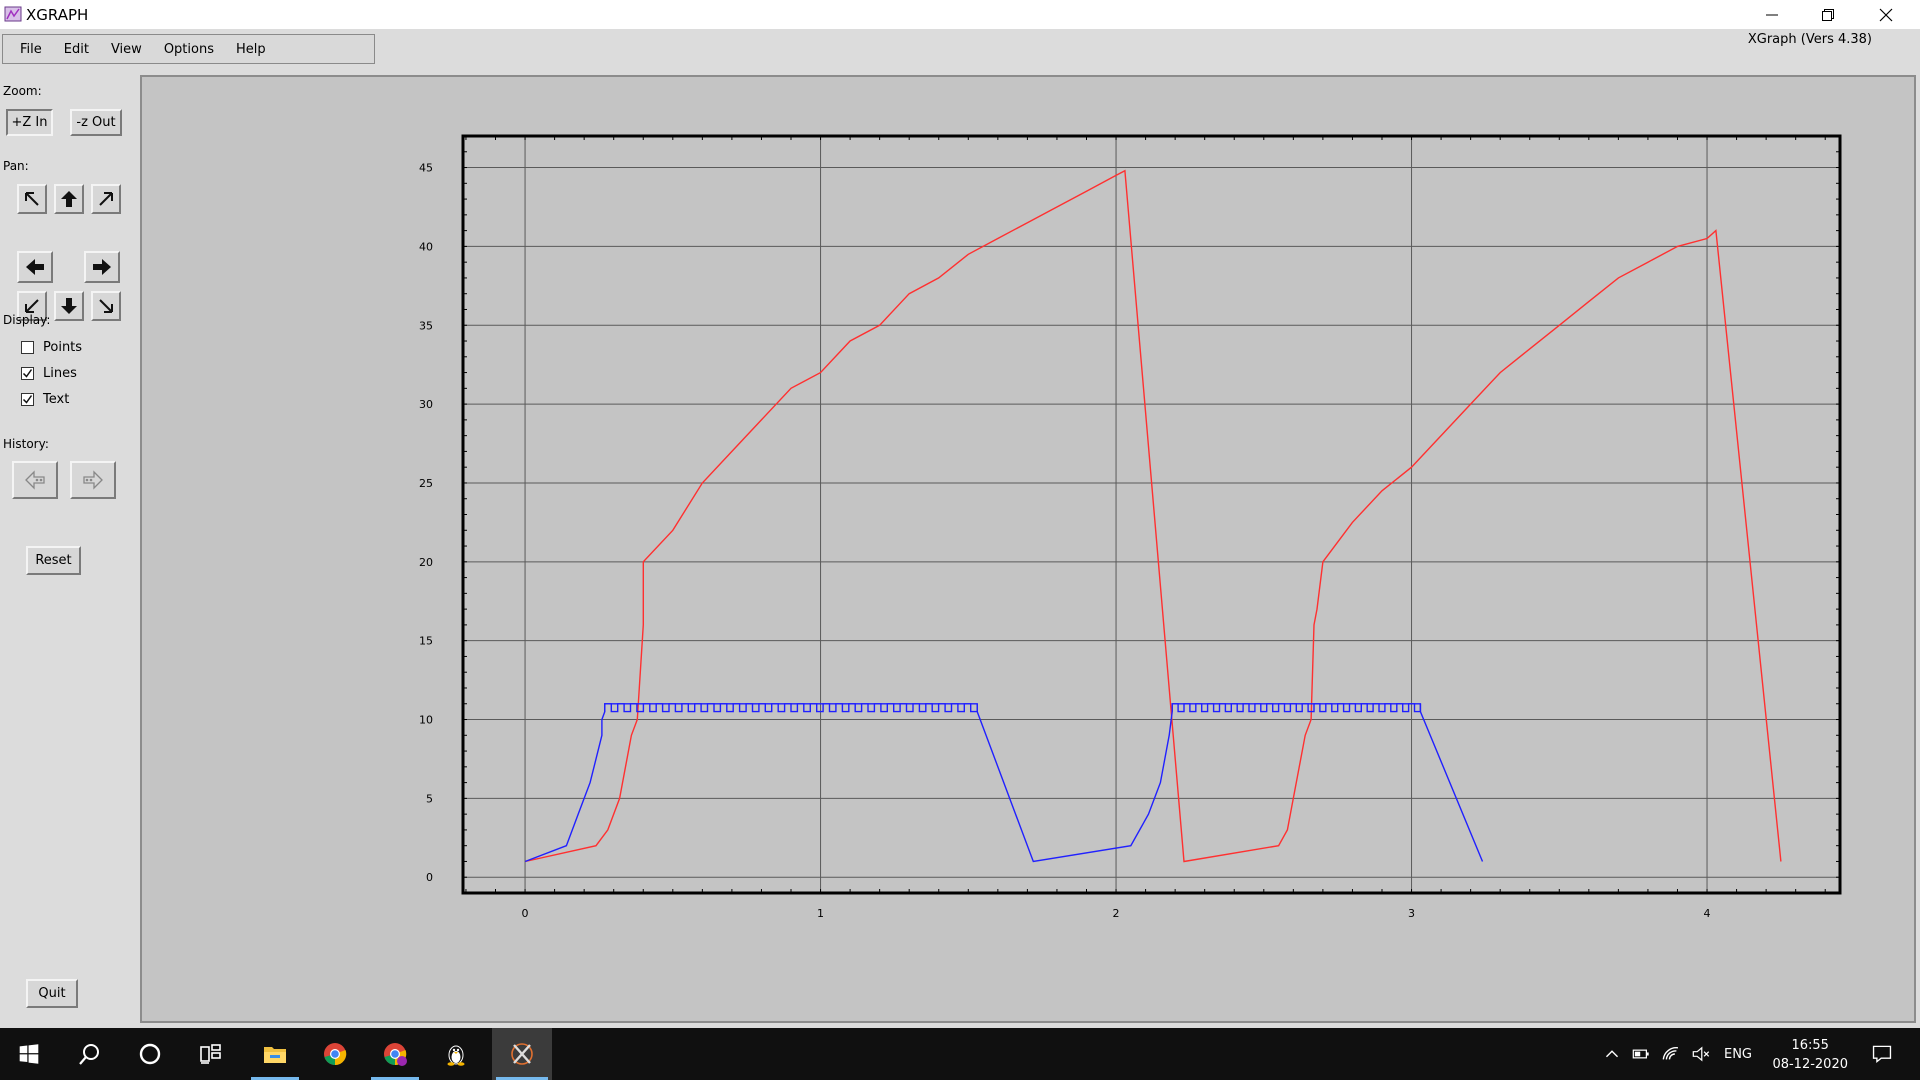  I want to click on notifications-button, so click(1882, 1054).